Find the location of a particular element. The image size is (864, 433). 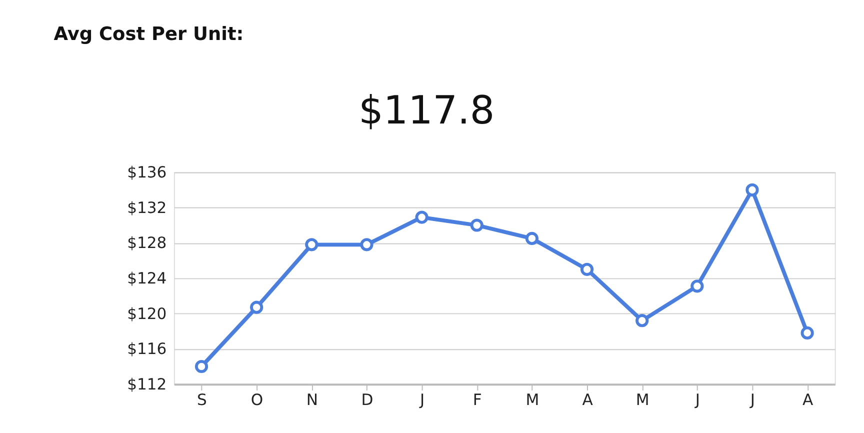

x-tick-label: S is located at coordinates (202, 400).